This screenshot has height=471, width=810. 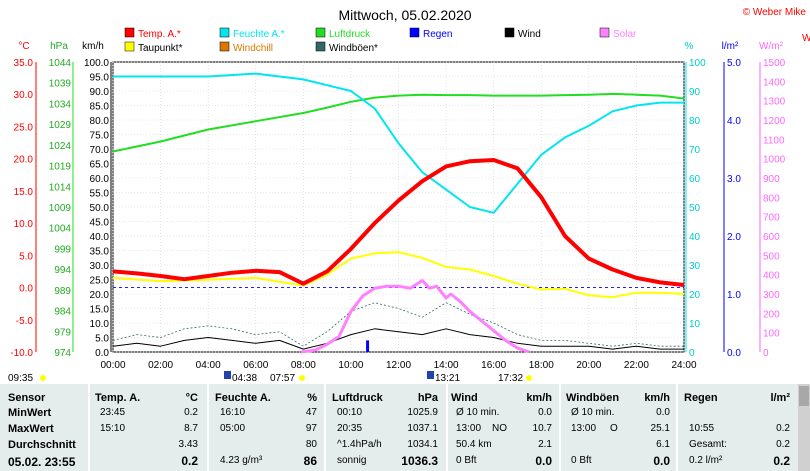 What do you see at coordinates (398, 339) in the screenshot?
I see `wind-series-line` at bounding box center [398, 339].